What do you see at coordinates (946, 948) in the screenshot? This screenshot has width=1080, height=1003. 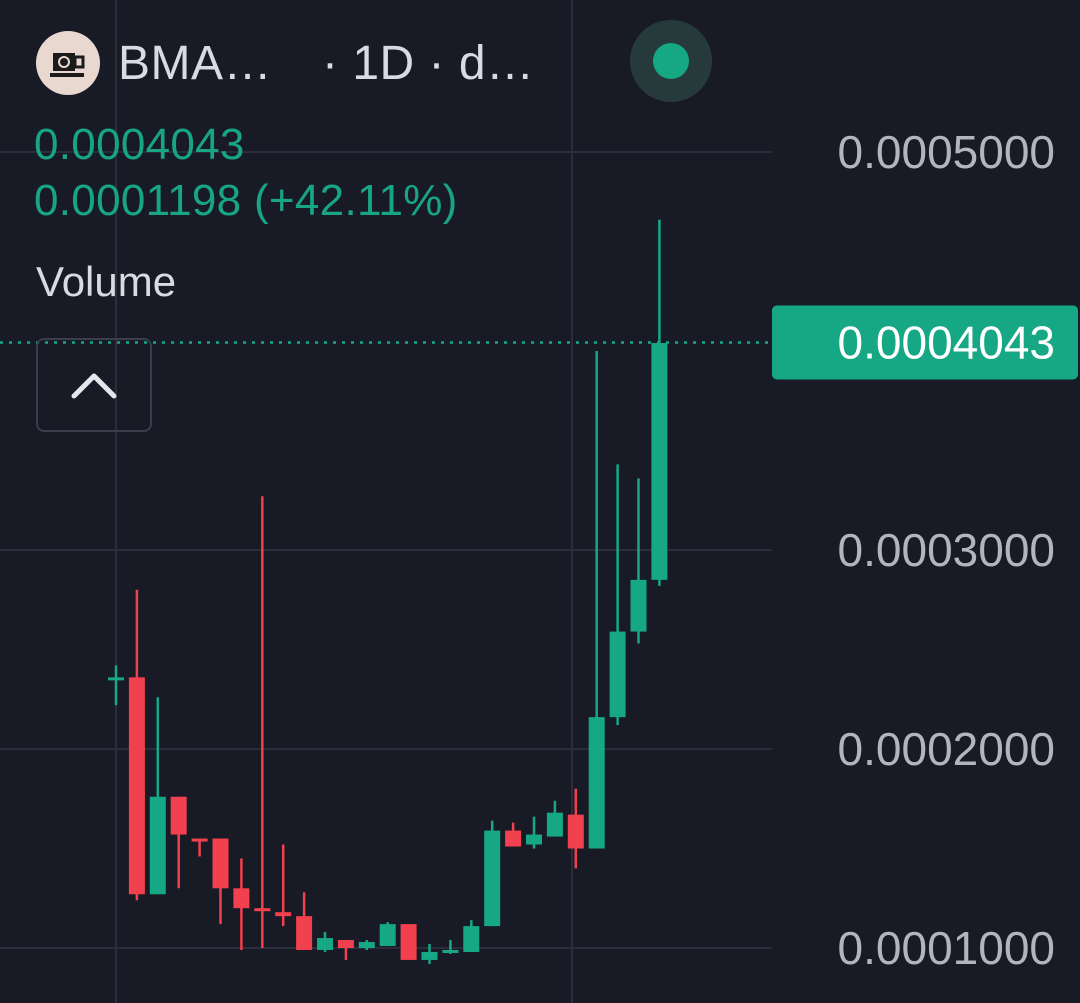 I see `price-axis-tick-label: 0.0001000` at bounding box center [946, 948].